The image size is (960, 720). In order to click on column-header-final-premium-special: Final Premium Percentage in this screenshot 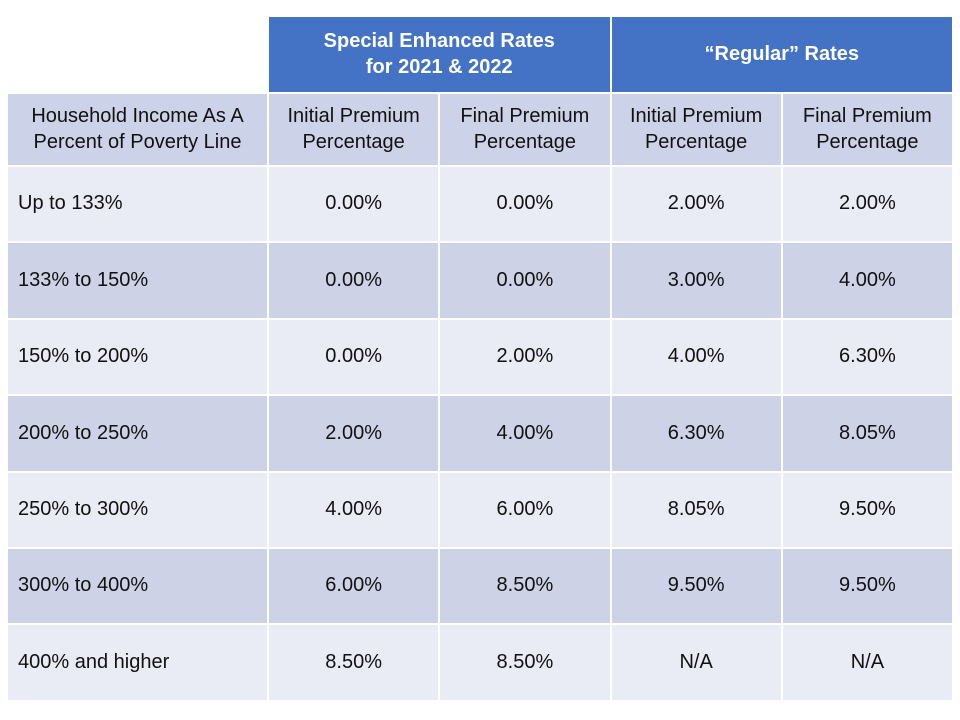, I will do `click(525, 129)`.